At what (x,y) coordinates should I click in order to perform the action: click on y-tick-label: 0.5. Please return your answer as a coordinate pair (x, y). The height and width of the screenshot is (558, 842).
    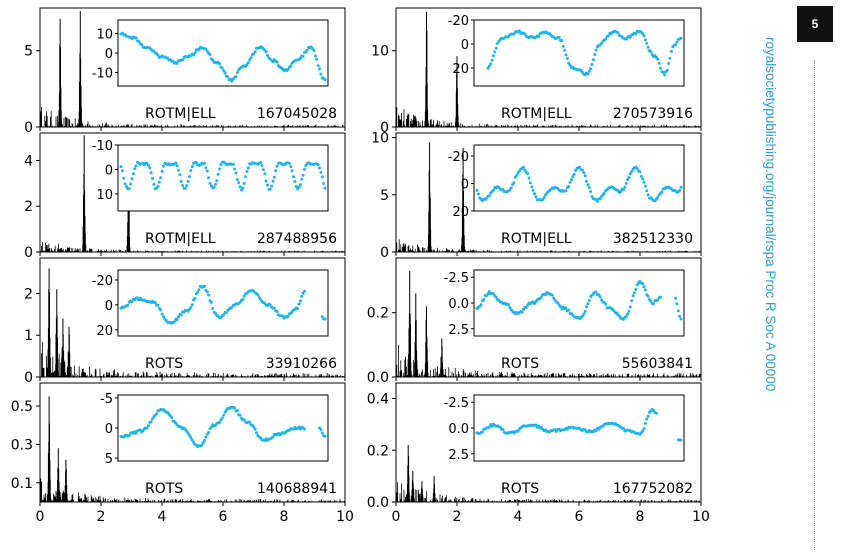
    Looking at the image, I should click on (22, 407).